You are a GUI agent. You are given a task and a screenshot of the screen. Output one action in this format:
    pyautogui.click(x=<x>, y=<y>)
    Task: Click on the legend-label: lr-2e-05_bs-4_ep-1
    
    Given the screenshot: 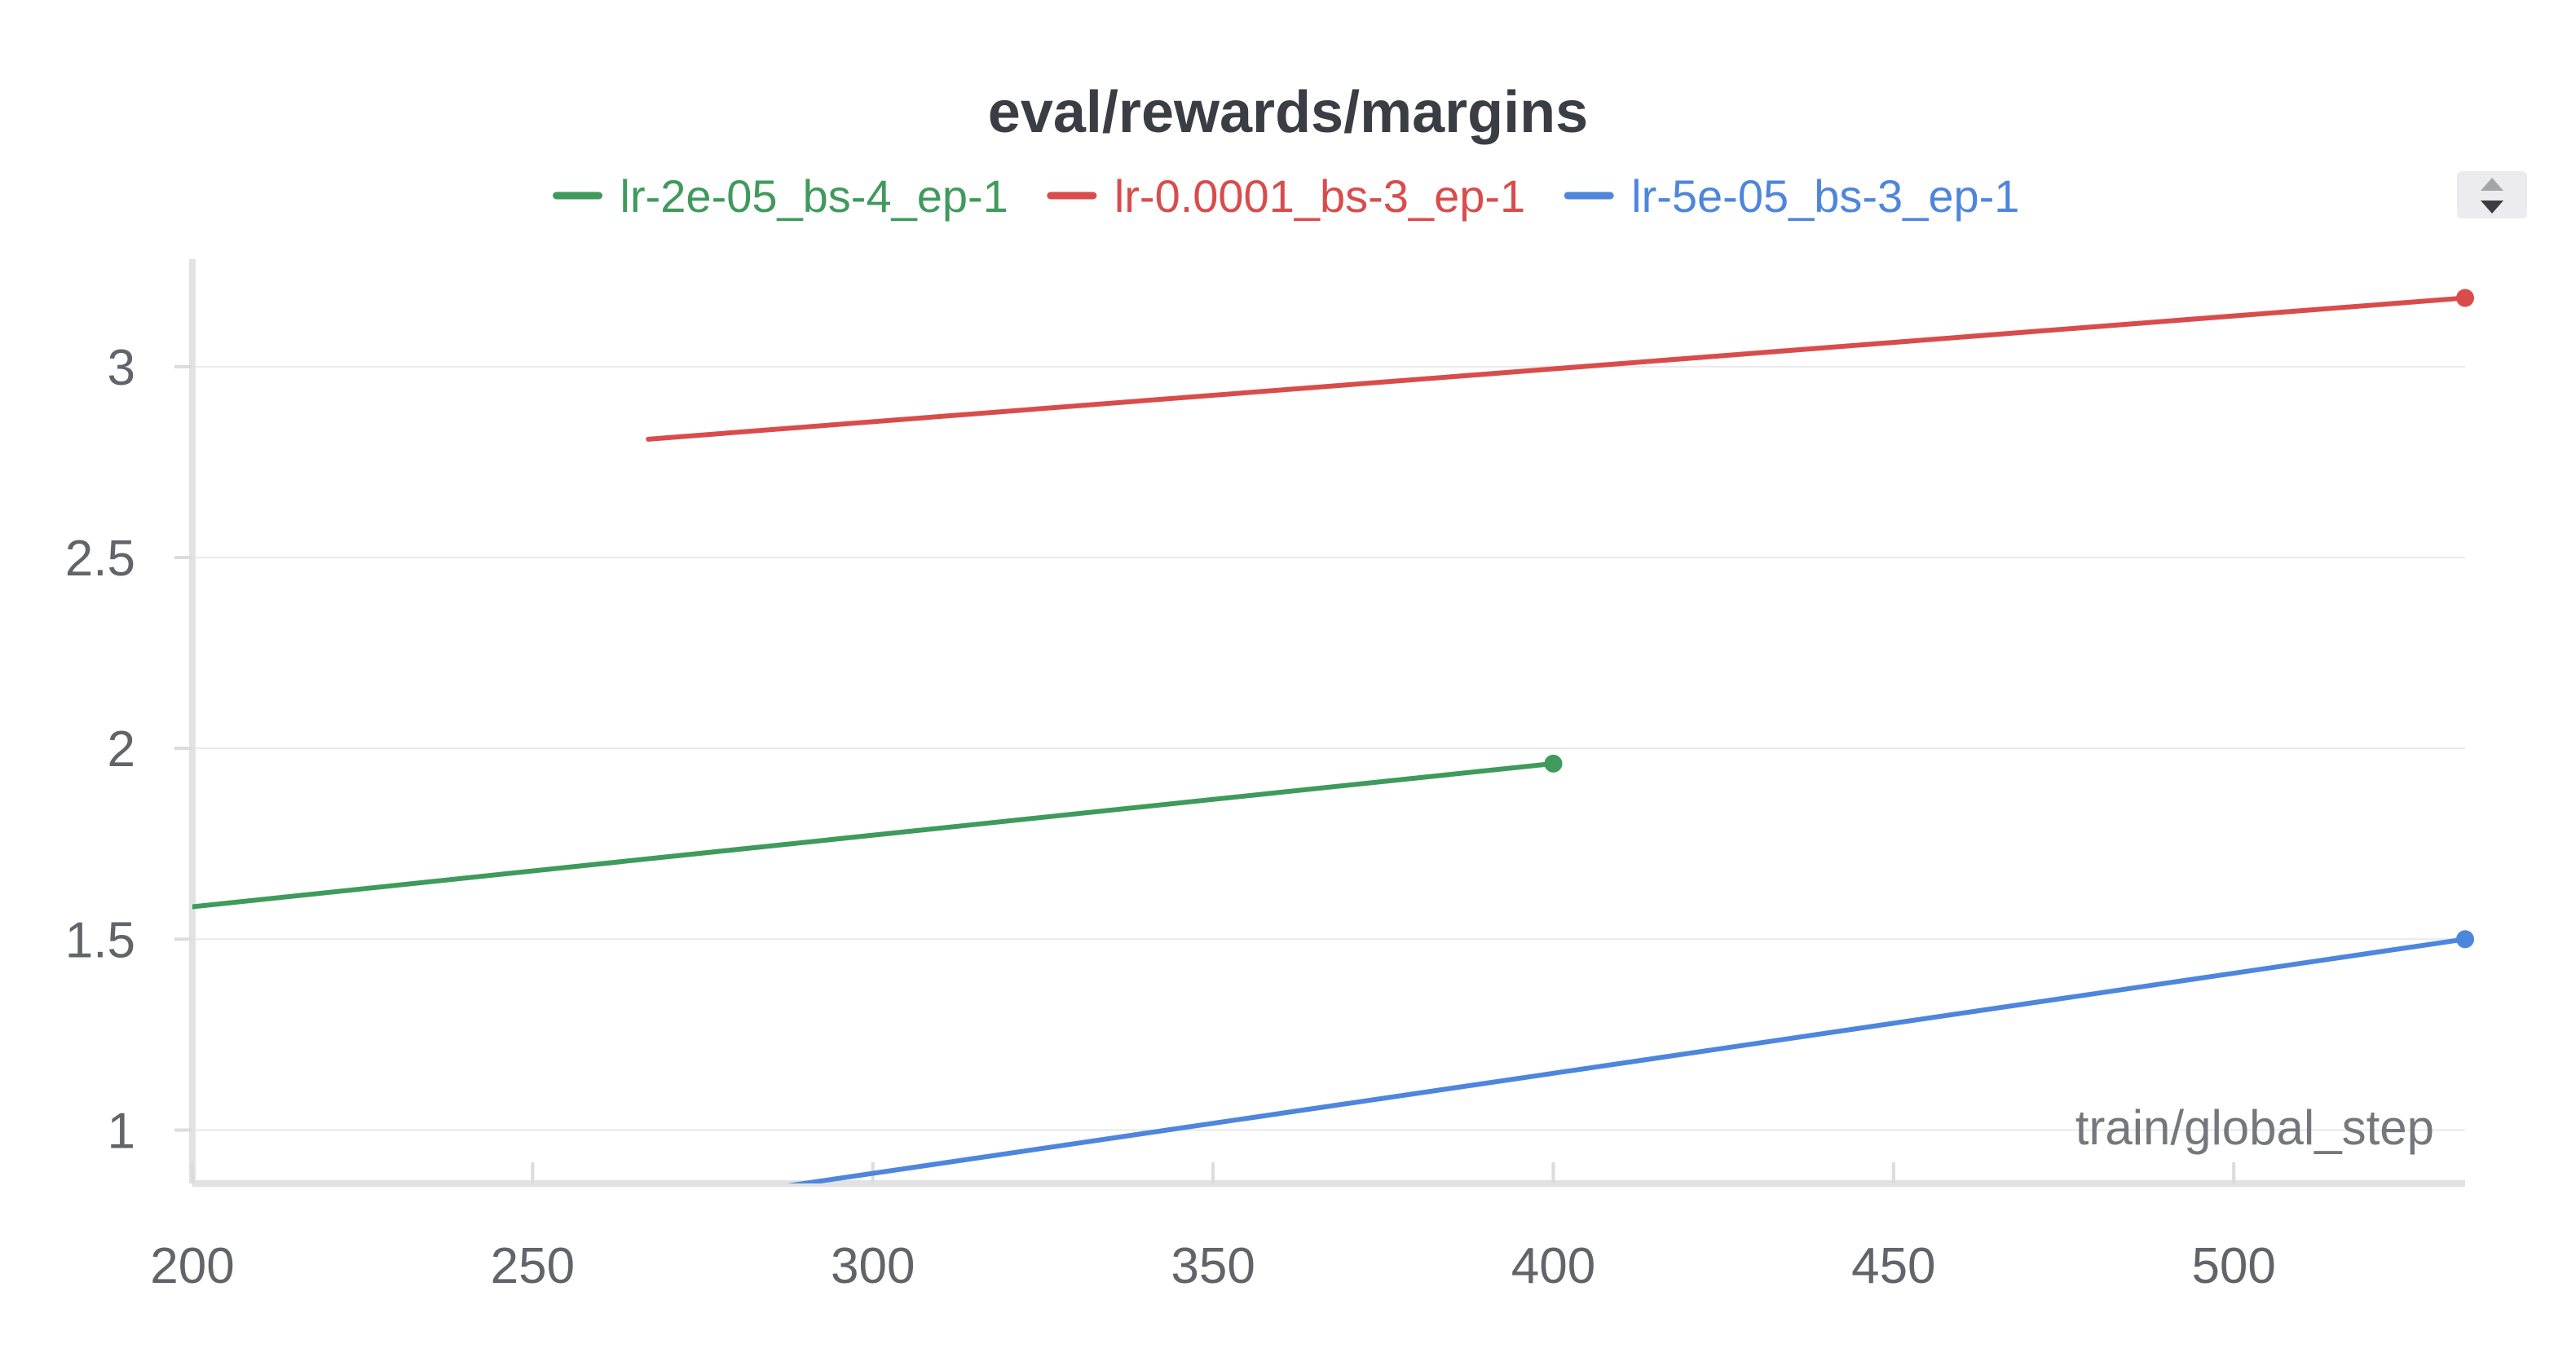 What is the action you would take?
    pyautogui.click(x=814, y=196)
    